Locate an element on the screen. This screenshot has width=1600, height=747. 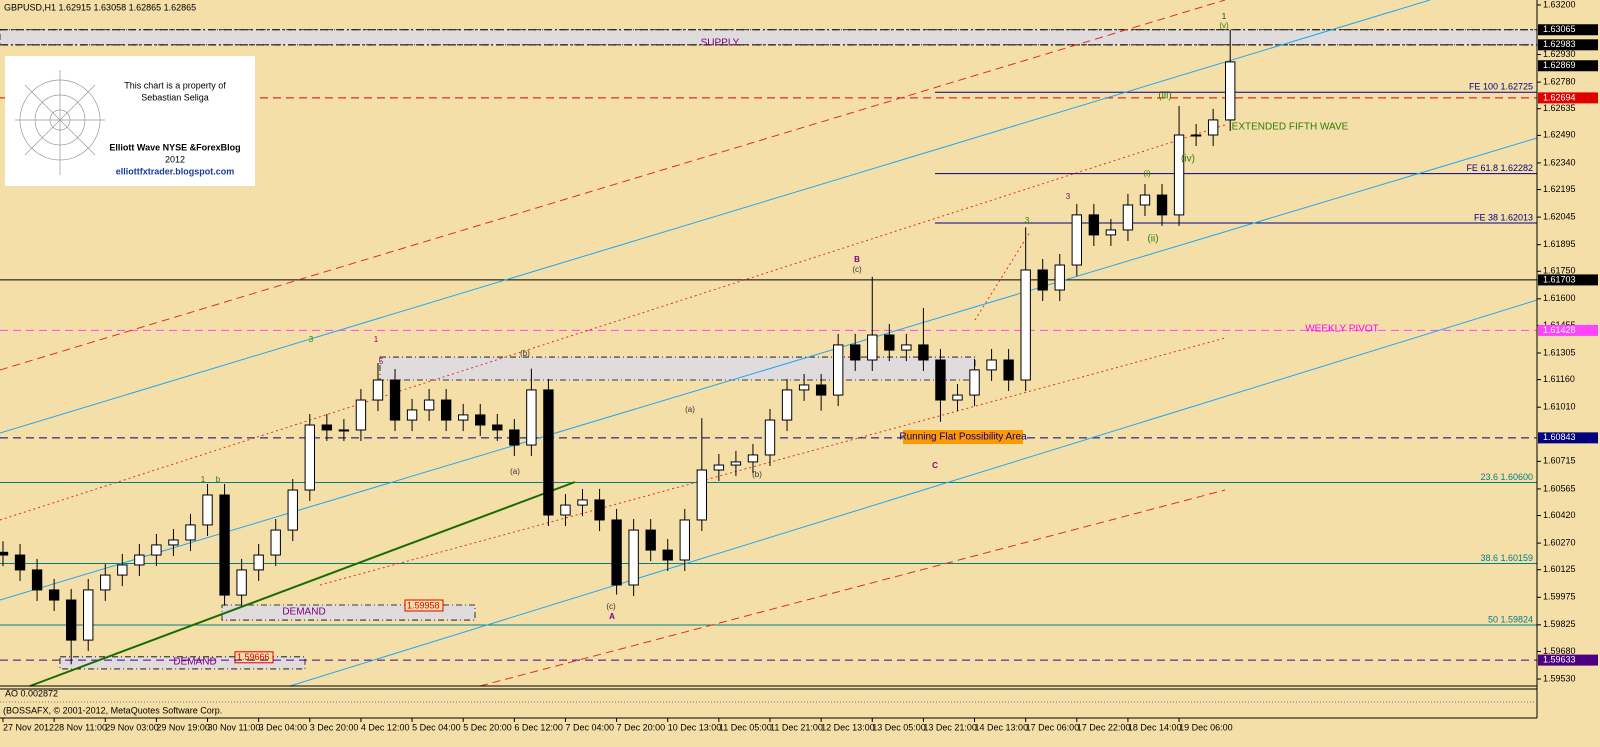
y-tick-label: 1.61305 is located at coordinates (1559, 352).